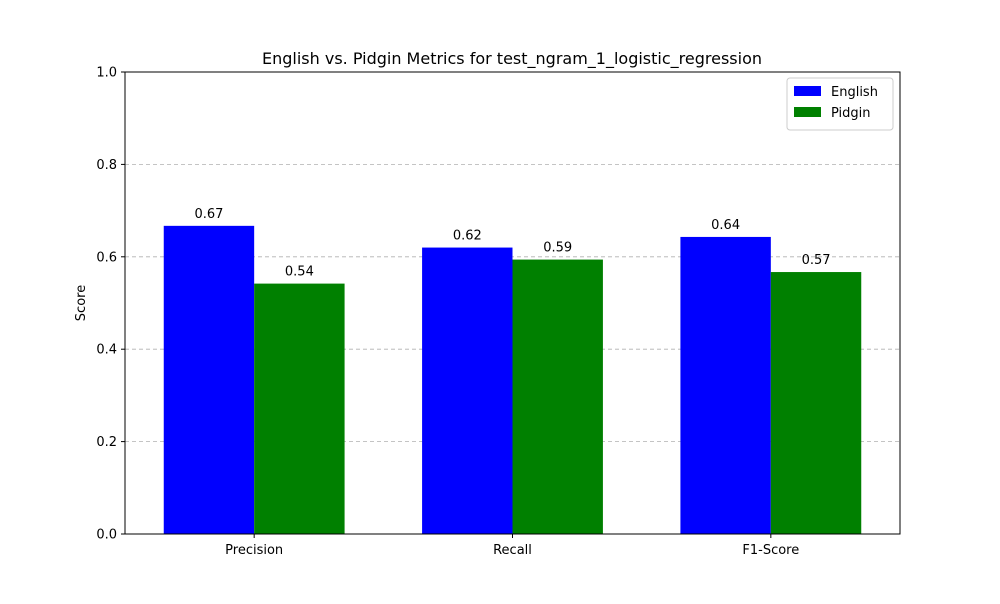 This screenshot has width=1000, height=604. Describe the element at coordinates (725, 225) in the screenshot. I see `bar-value-label: 0.64` at that location.